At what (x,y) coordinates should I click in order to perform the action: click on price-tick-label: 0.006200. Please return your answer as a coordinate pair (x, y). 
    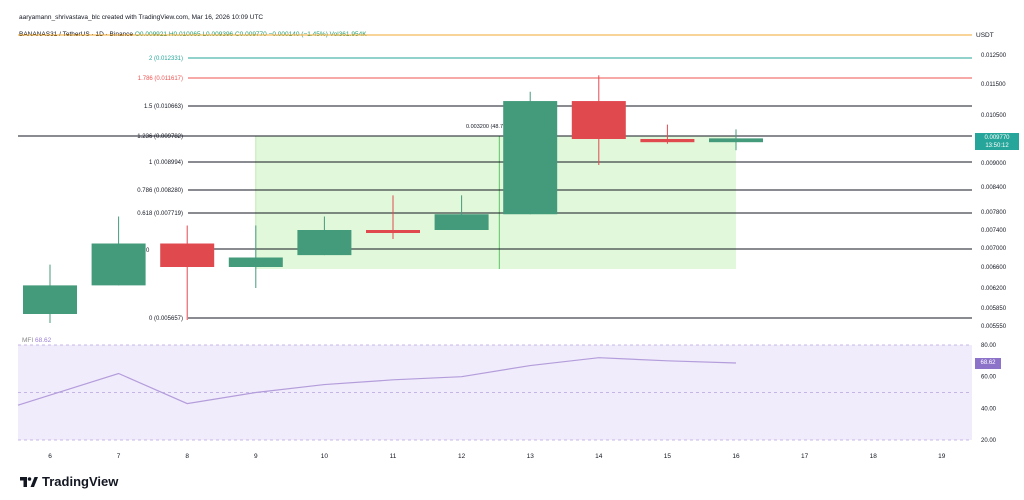
    Looking at the image, I should click on (994, 289).